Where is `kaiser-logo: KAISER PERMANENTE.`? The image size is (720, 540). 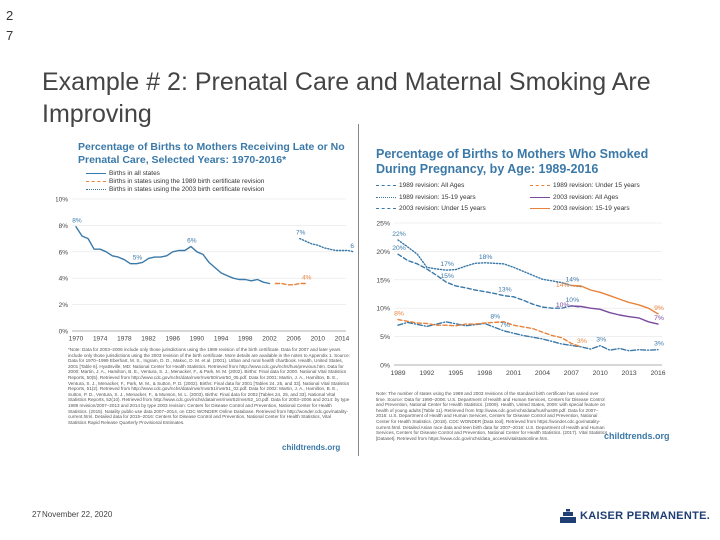
kaiser-logo: KAISER PERMANENTE. is located at coordinates (635, 516).